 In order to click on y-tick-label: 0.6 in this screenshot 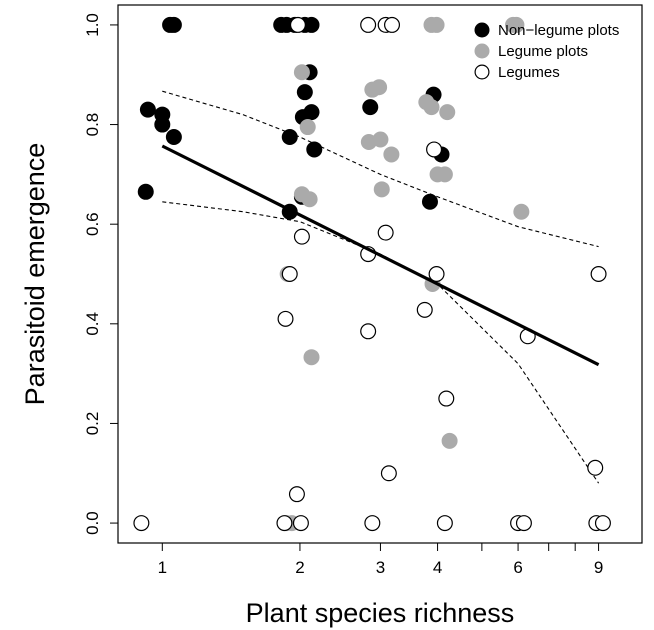, I will do `click(92, 224)`.